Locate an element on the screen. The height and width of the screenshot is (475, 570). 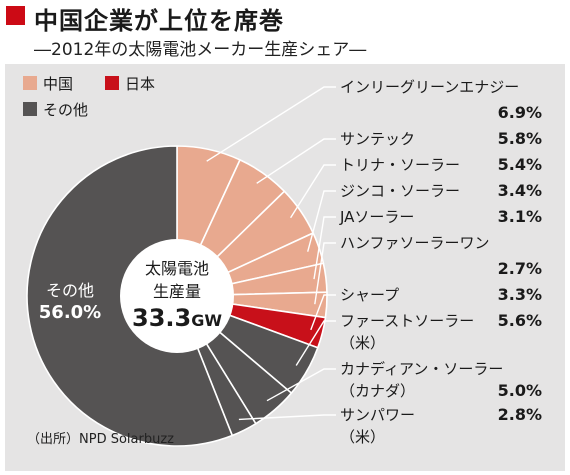
header: 中国企業が上位を席巻 ―2012年の太陽電池メーカー生産シェア― is located at coordinates (285, 31).